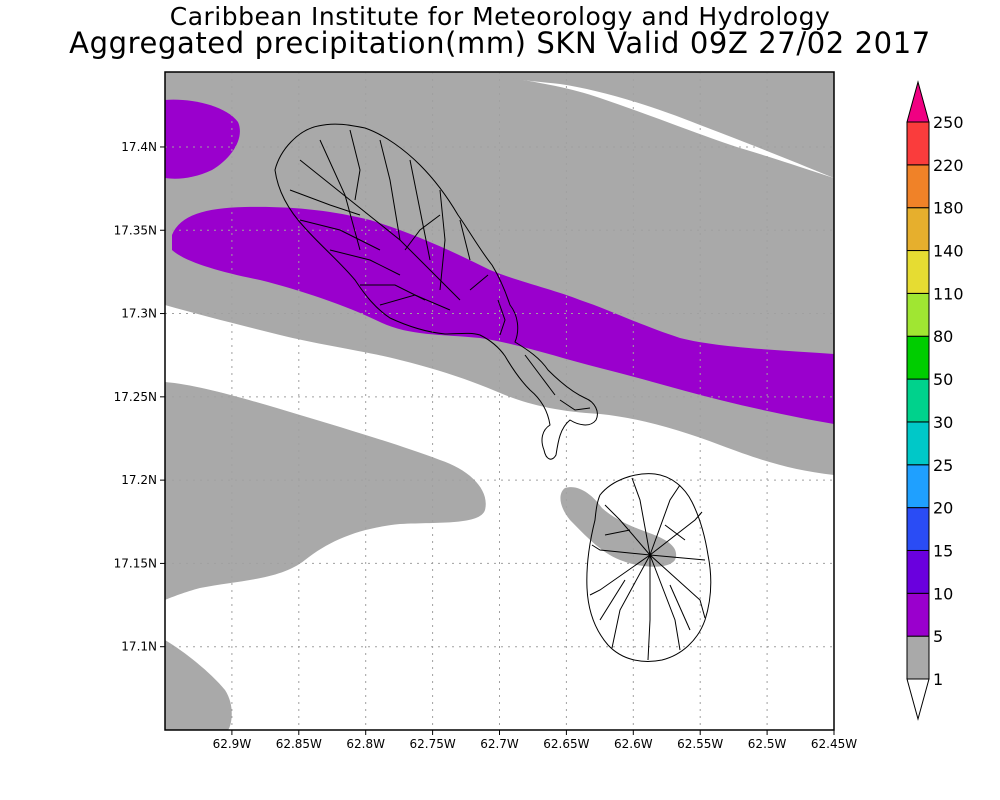 This screenshot has height=800, width=1000. Describe the element at coordinates (325, 491) in the screenshot. I see `precip-area-1-5mm-southwest` at that location.